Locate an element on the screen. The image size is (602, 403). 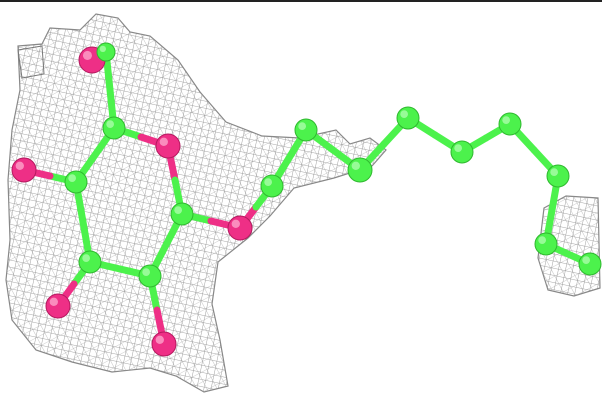
oxygen-atom-o6 is located at coordinates (164, 344).